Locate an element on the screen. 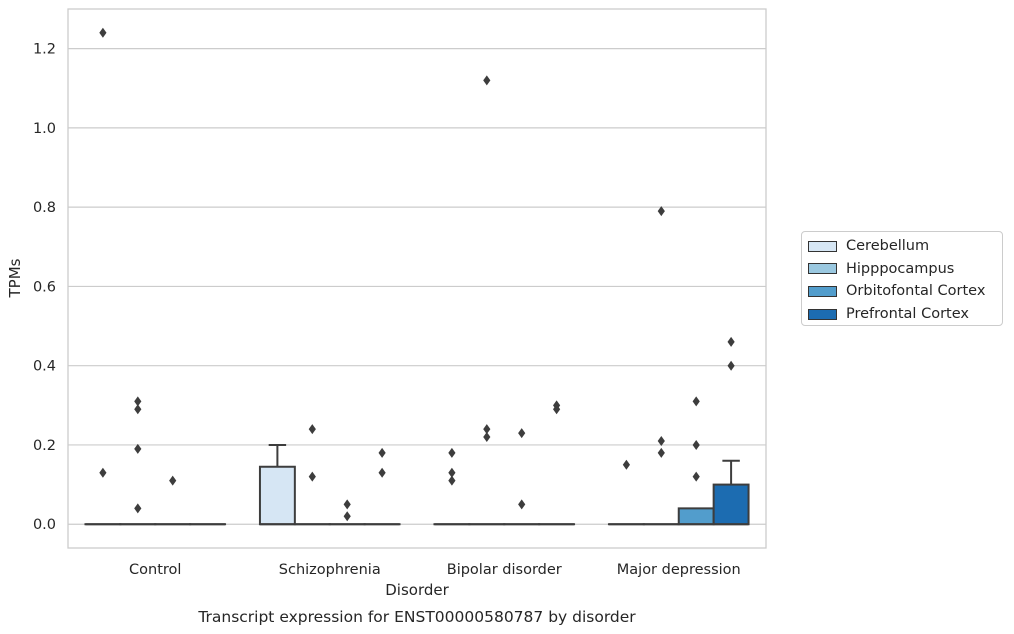 The image size is (1014, 634). y-tick-label: 0.0 is located at coordinates (44, 525).